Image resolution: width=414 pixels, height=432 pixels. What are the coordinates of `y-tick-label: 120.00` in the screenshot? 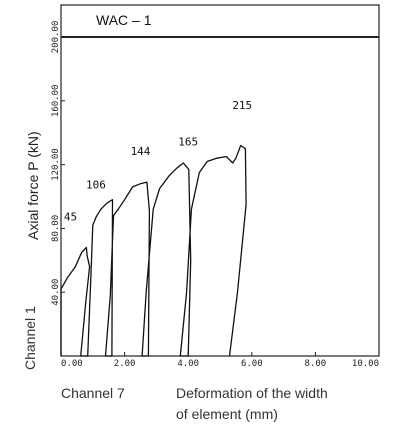 It's located at (56, 164).